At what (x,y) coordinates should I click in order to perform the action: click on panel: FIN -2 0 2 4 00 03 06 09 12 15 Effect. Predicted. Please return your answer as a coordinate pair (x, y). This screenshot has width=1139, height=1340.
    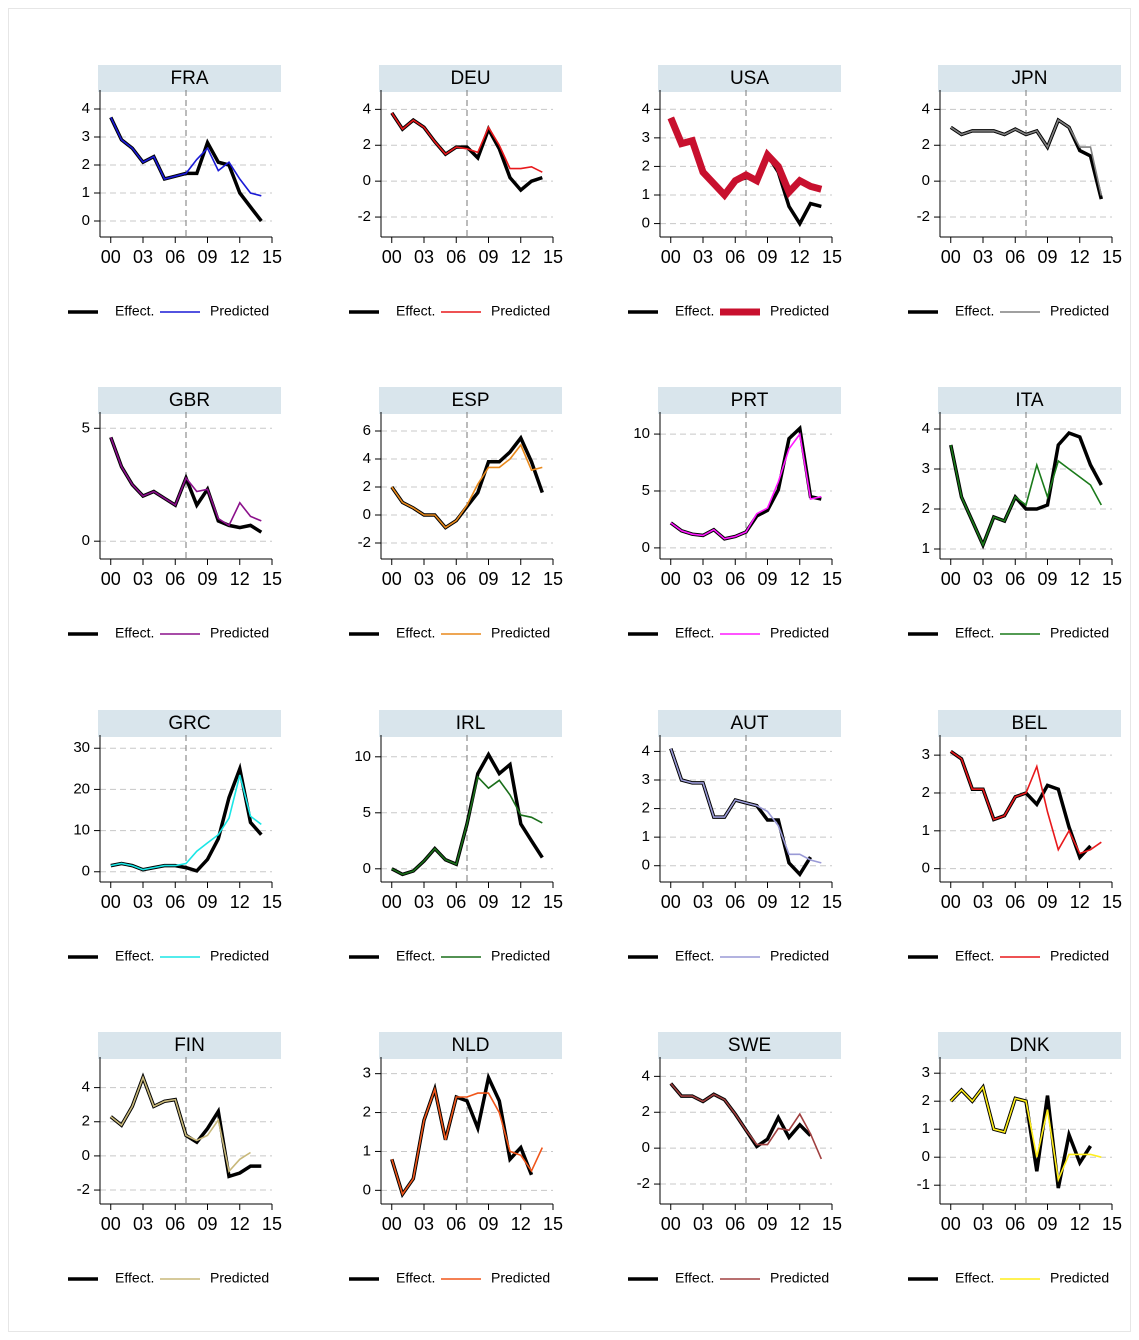
    Looking at the image, I should click on (175, 1159).